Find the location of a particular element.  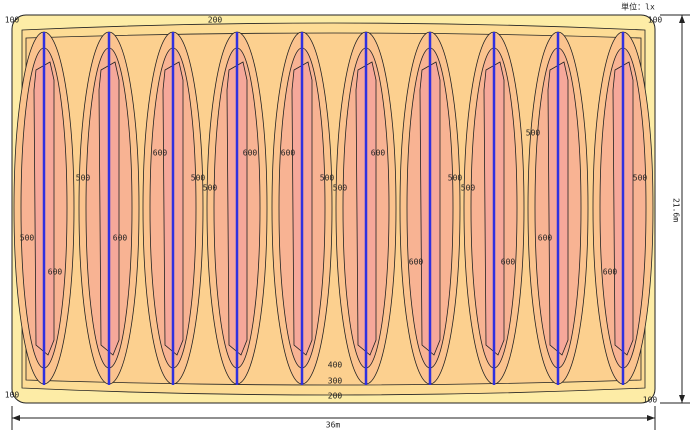

contour-label: 400 is located at coordinates (335, 365).